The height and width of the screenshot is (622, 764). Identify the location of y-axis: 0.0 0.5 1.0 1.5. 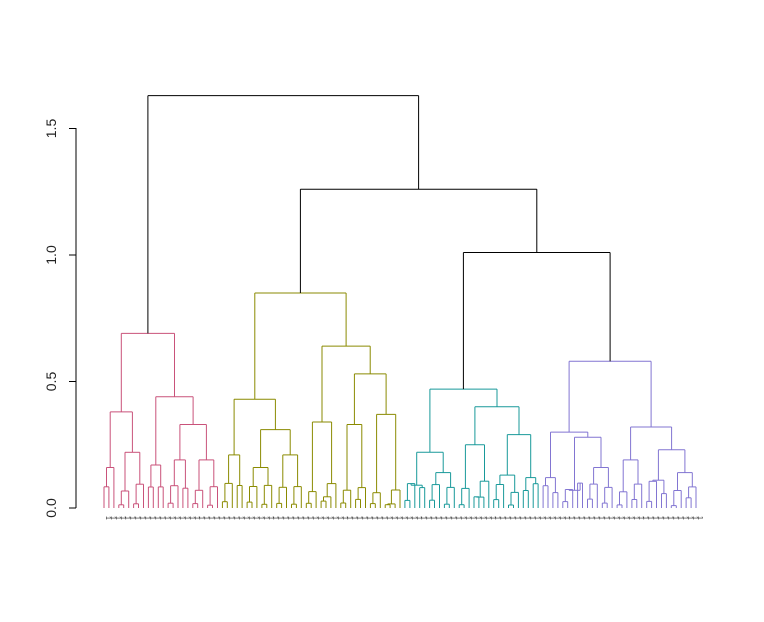
(60, 318).